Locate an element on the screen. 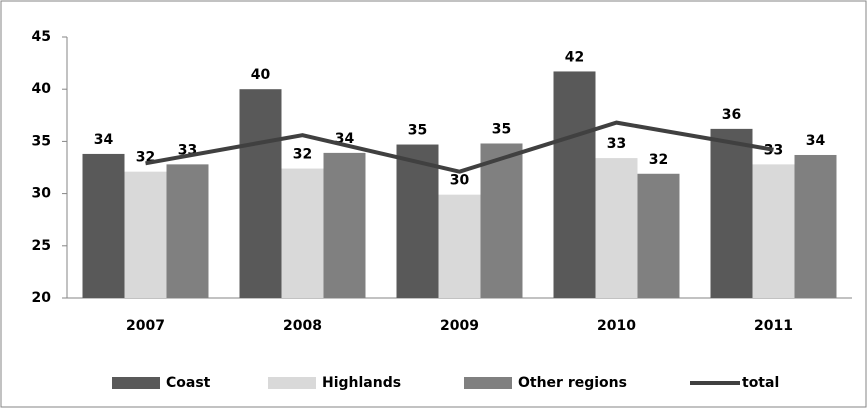  data-label: 40 is located at coordinates (261, 75).